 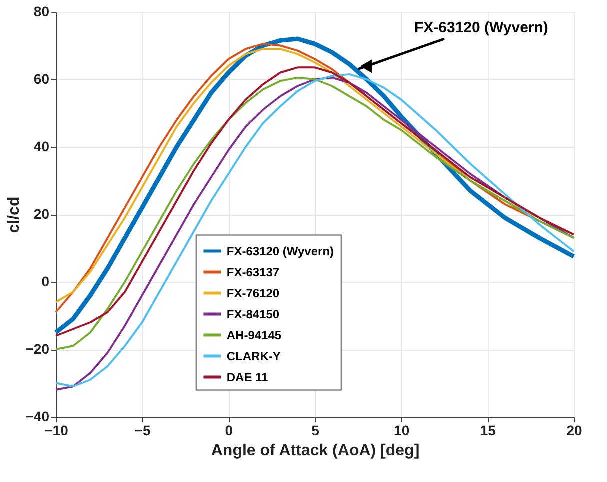 I want to click on y-tick-label: −20, so click(x=38, y=349).